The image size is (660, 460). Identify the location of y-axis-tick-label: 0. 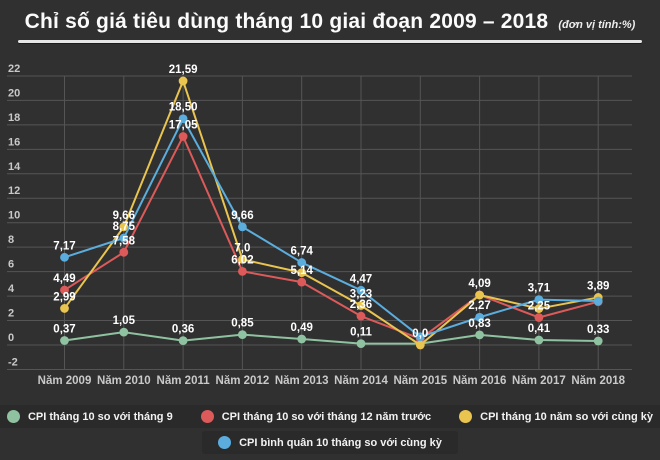
(11, 338).